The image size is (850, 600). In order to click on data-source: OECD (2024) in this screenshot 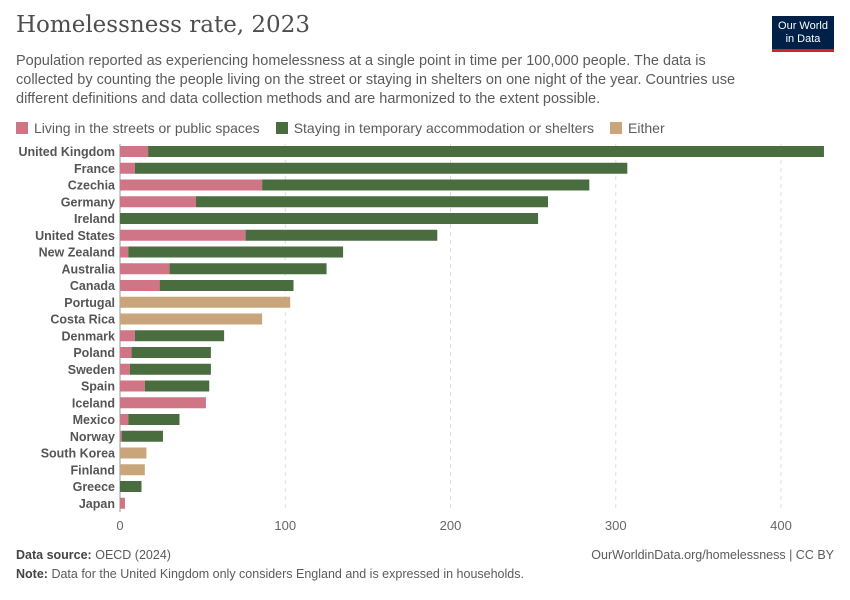, I will do `click(133, 555)`.